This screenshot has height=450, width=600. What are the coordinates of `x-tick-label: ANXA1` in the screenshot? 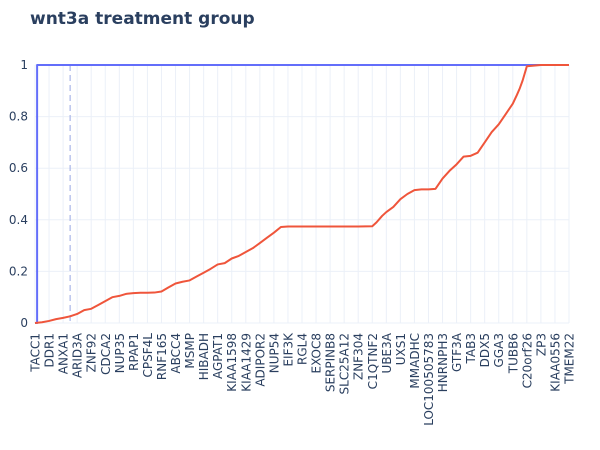 It's located at (64, 353).